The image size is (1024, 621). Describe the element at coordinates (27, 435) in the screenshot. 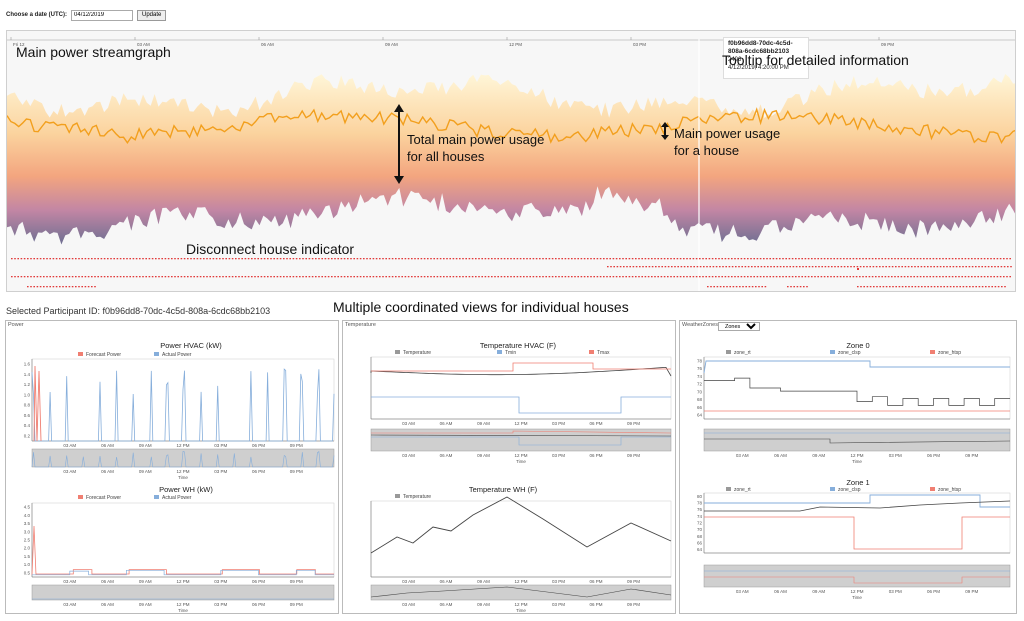

I see `y-tick-label: 0.2` at that location.